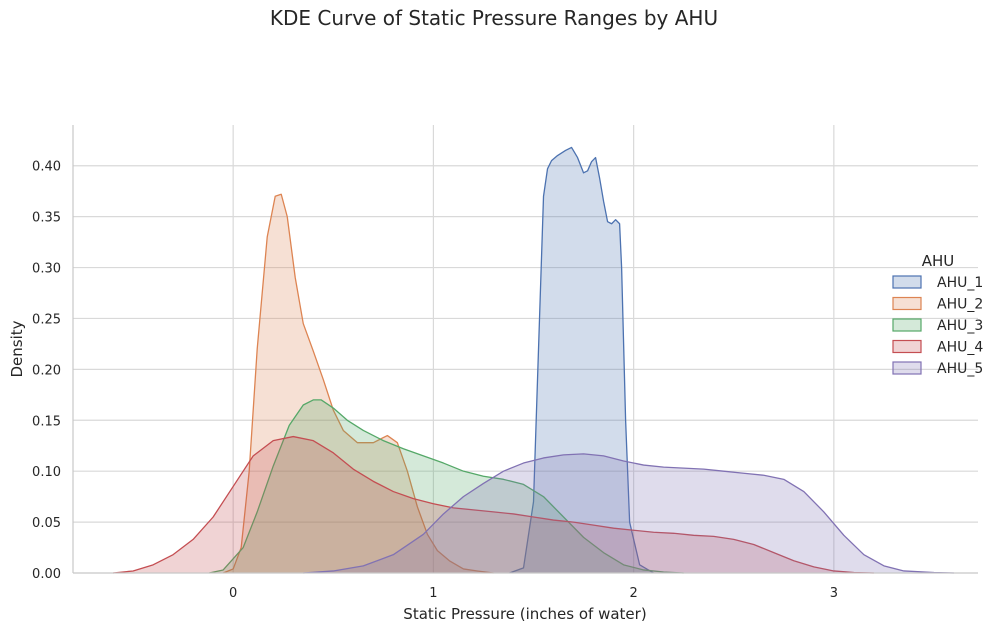 This screenshot has width=998, height=631. I want to click on legend-label: AHU_5, so click(960, 369).